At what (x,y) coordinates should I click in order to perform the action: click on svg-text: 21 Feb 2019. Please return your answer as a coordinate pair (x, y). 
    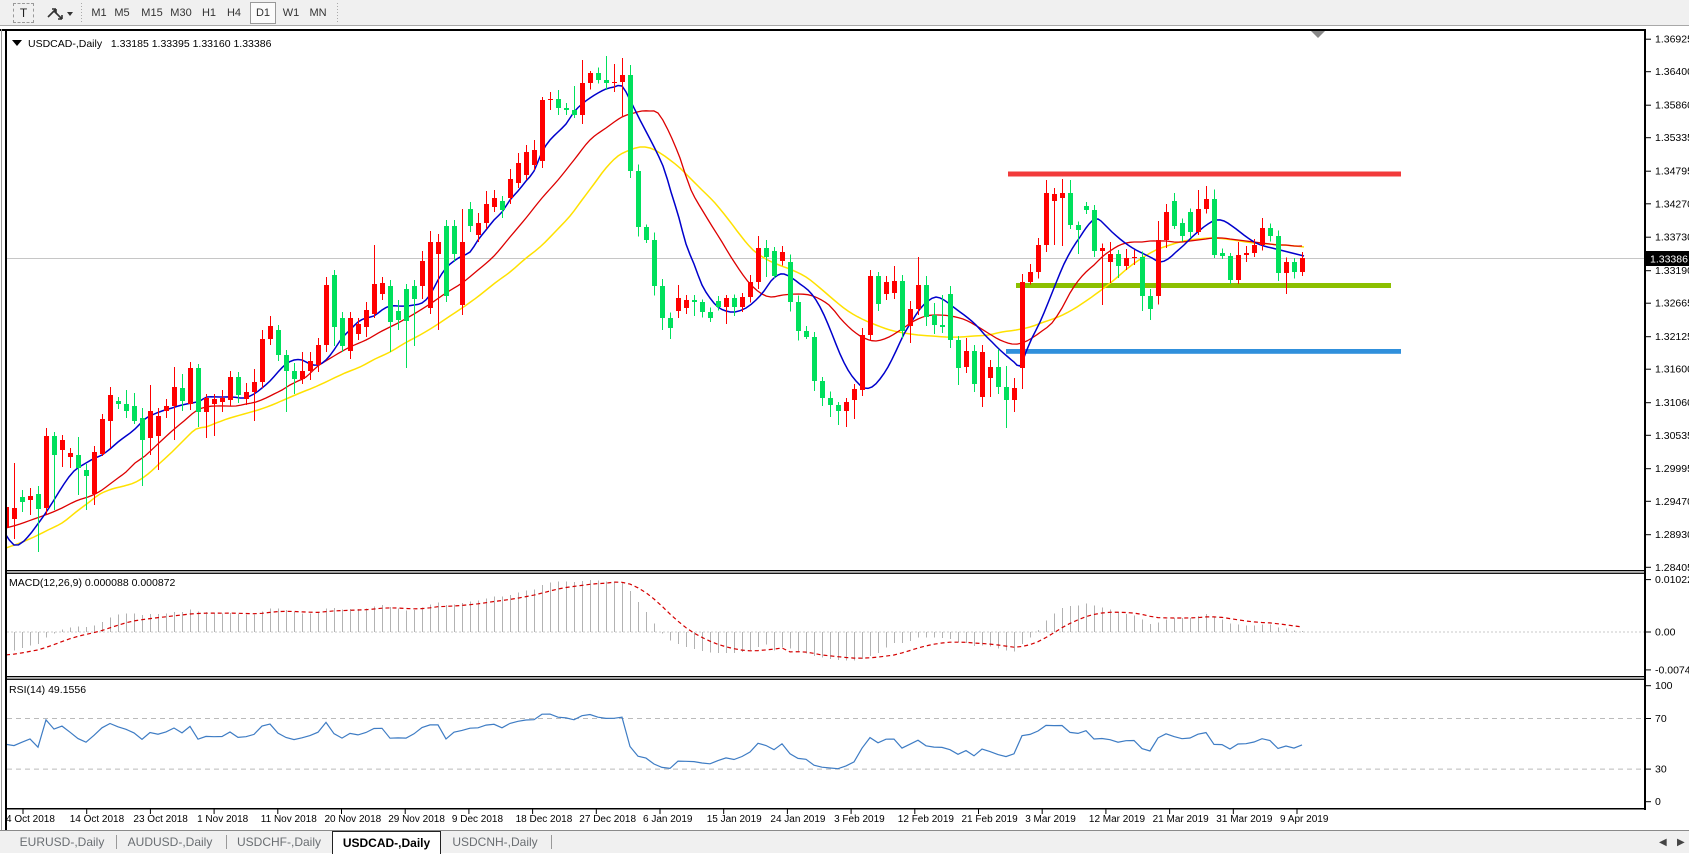
    Looking at the image, I should click on (990, 819).